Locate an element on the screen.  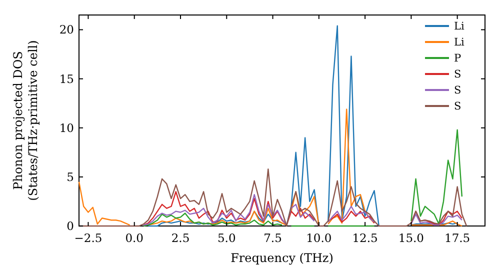
x-tick-label: 12.5 is located at coordinates (365, 238).